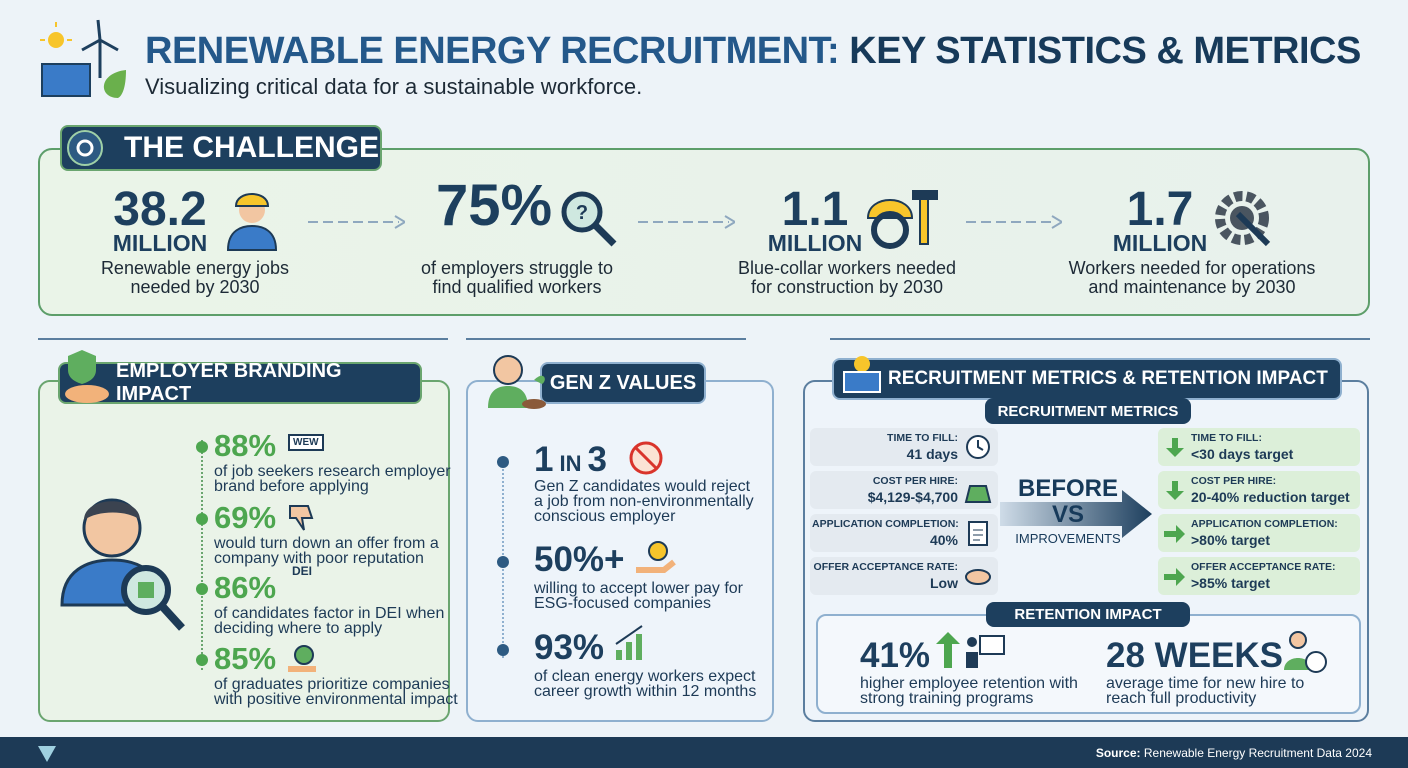 This screenshot has height=768, width=1408. What do you see at coordinates (622, 603) in the screenshot?
I see `stat-label: ESG-focused companies` at bounding box center [622, 603].